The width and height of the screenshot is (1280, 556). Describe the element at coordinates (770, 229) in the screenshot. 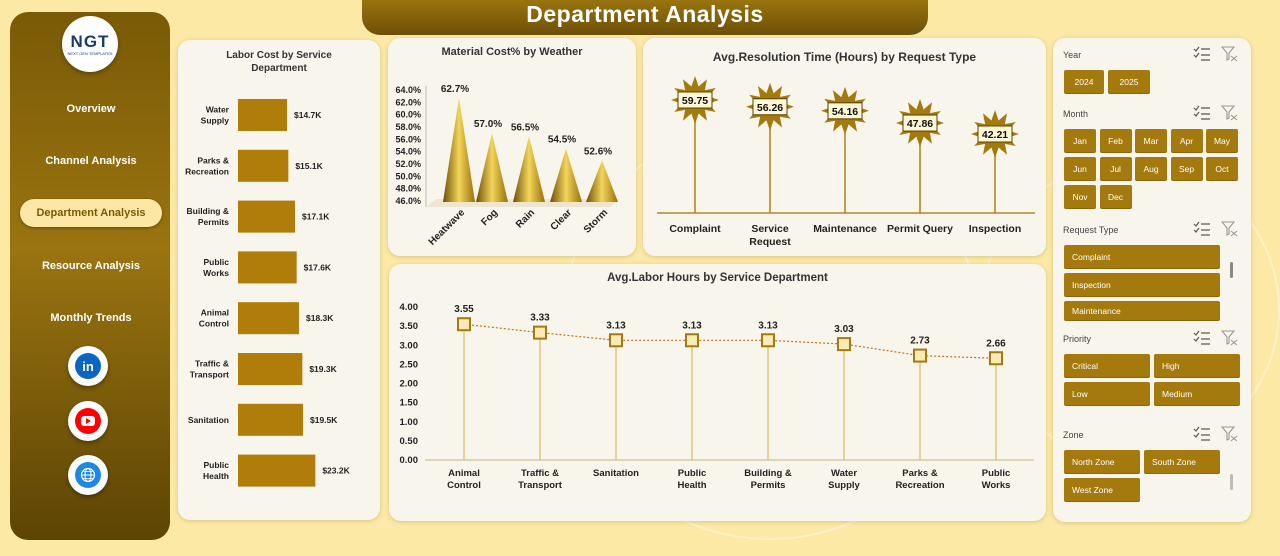

I see `category-label: Service` at that location.